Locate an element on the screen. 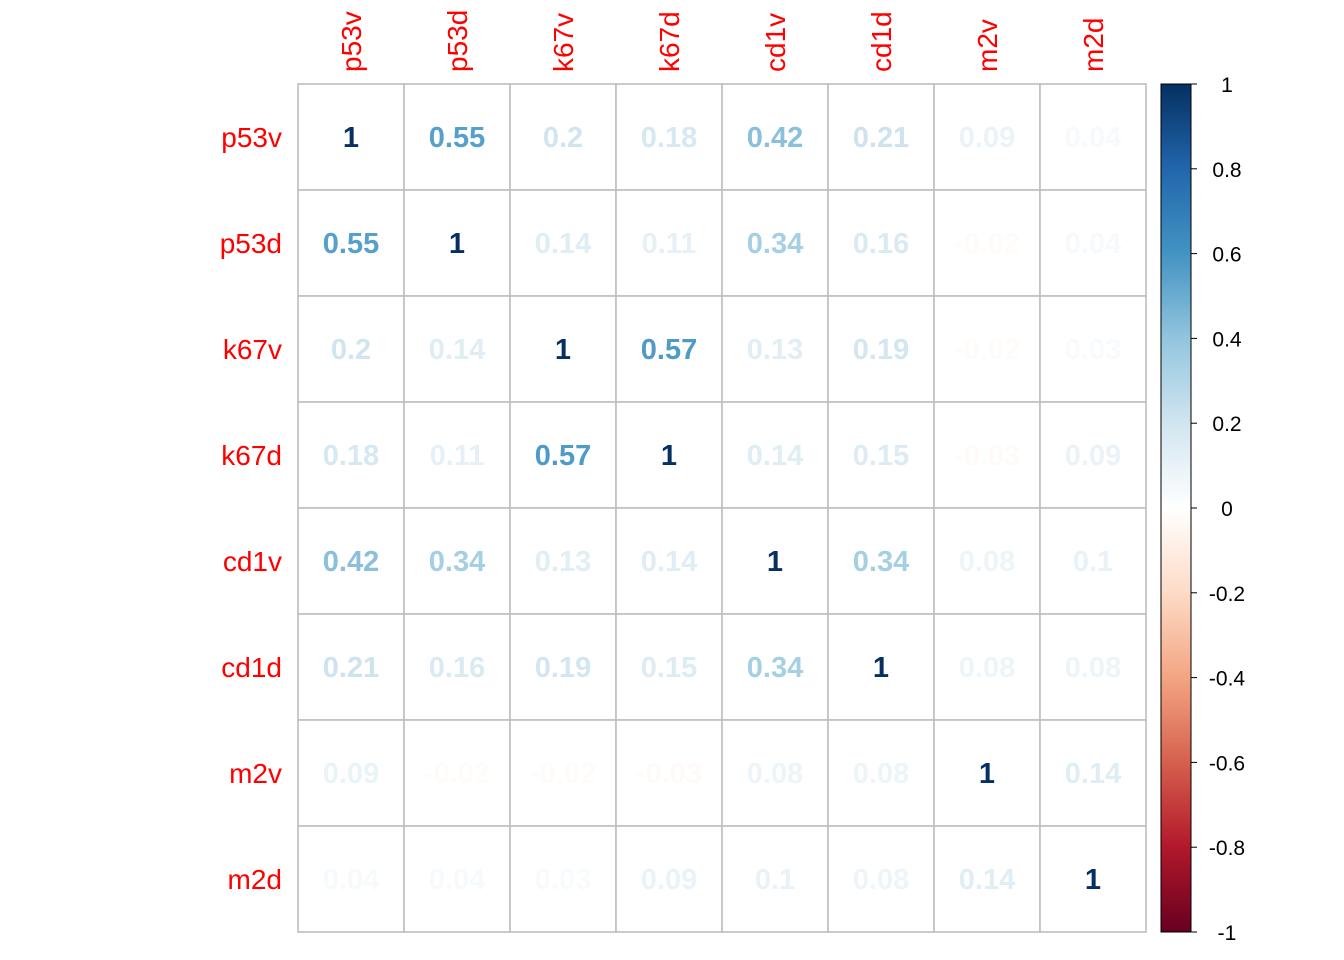 This screenshot has width=1344, height=960. row-labels: p53v p53d k67v k67d cd1v cd1d m2v m2d is located at coordinates (251, 508).